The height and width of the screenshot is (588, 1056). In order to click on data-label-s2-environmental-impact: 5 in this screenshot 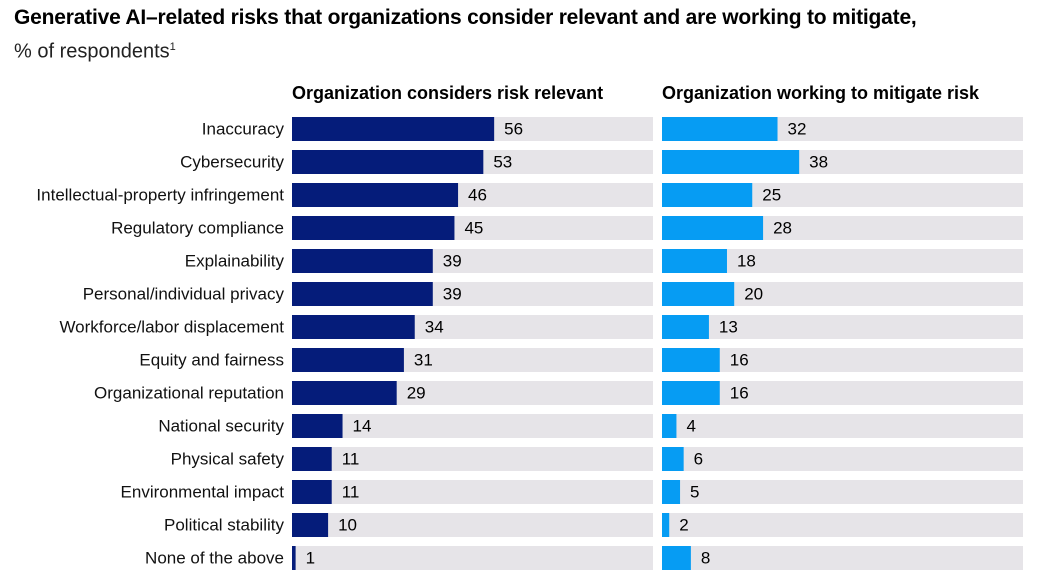, I will do `click(694, 492)`.